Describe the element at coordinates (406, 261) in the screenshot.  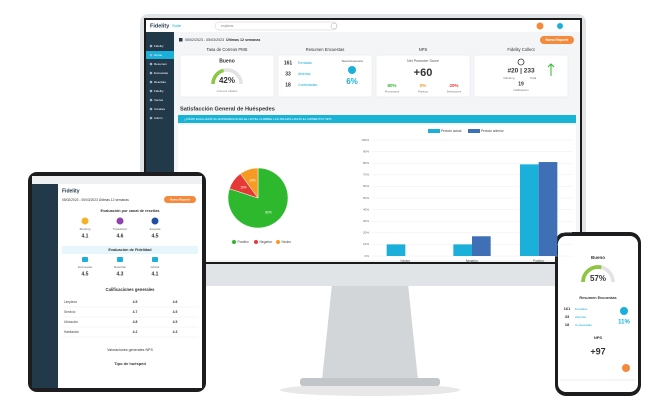
I see `x-tick-label: Neutro` at that location.